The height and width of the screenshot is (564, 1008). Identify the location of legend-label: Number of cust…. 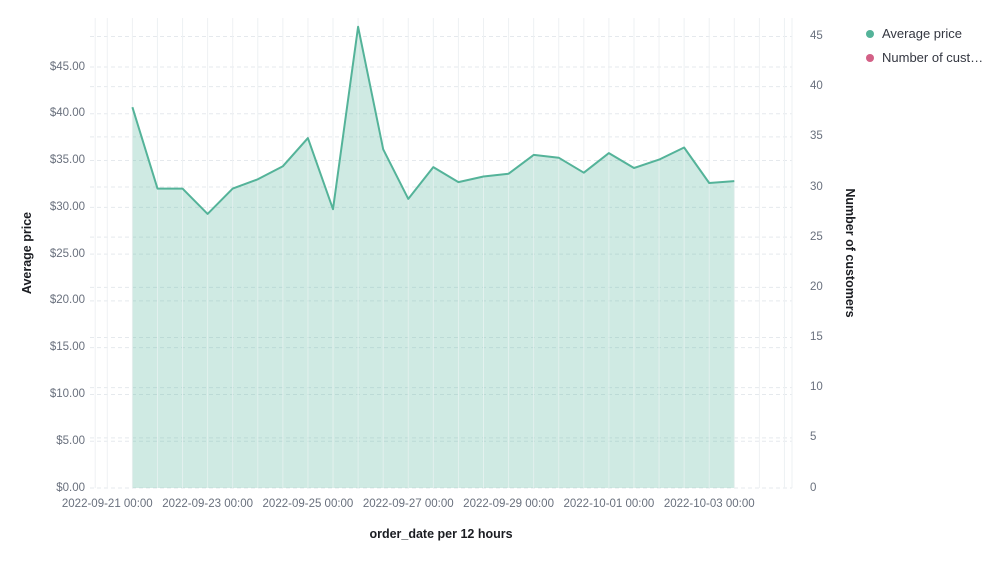
(933, 57).